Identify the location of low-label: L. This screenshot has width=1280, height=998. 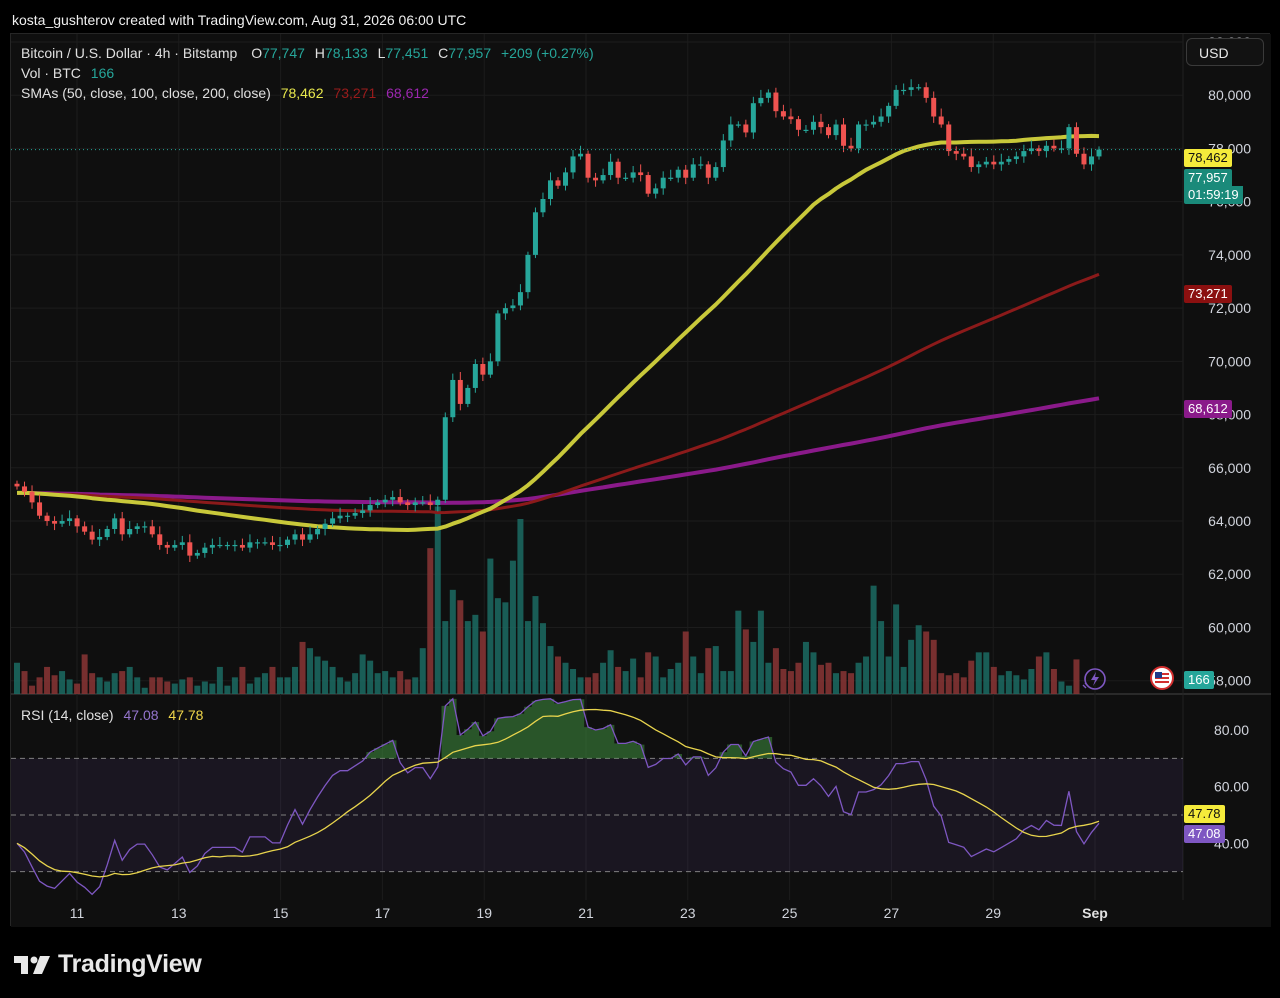
(381, 53).